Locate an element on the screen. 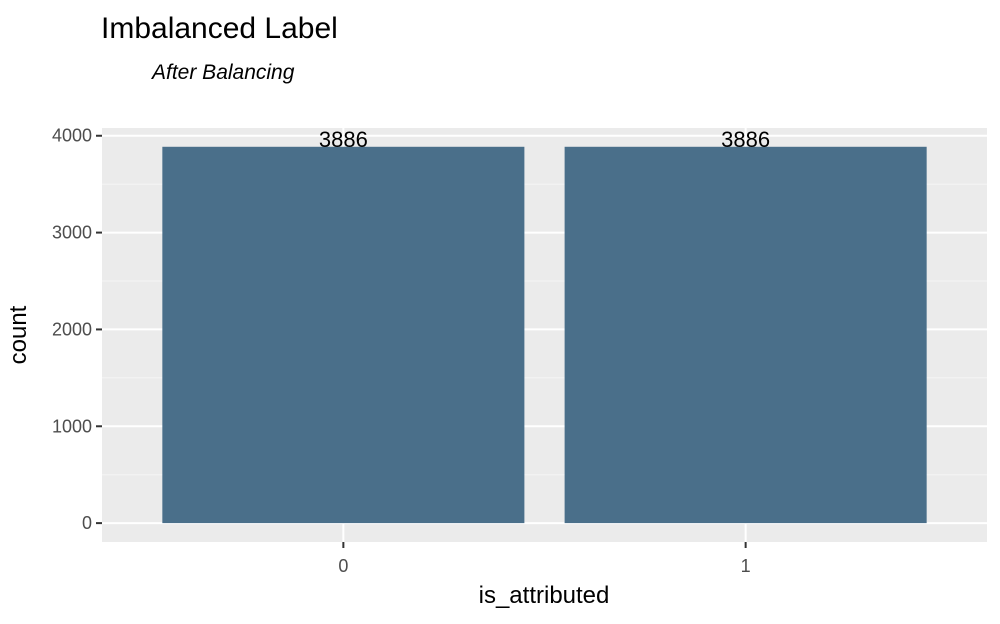  y-tick-label: 2000 is located at coordinates (72, 329).